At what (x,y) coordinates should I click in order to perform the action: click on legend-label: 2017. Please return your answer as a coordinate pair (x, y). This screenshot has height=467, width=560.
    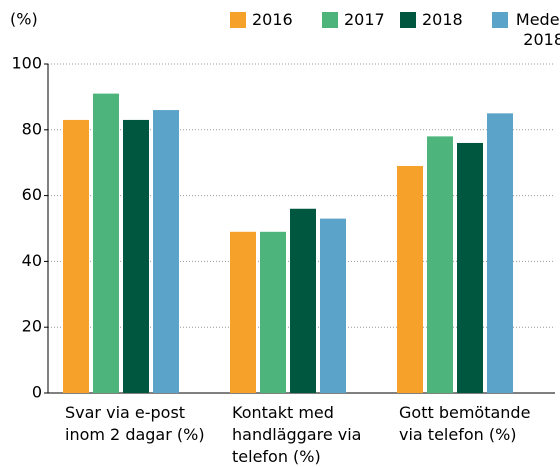
    Looking at the image, I should click on (364, 19).